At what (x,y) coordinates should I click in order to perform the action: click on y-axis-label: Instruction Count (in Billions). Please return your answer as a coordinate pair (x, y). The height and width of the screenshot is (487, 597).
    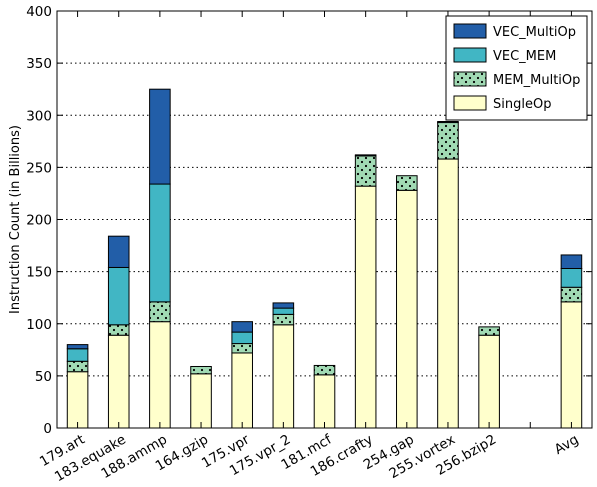
    Looking at the image, I should click on (15, 219).